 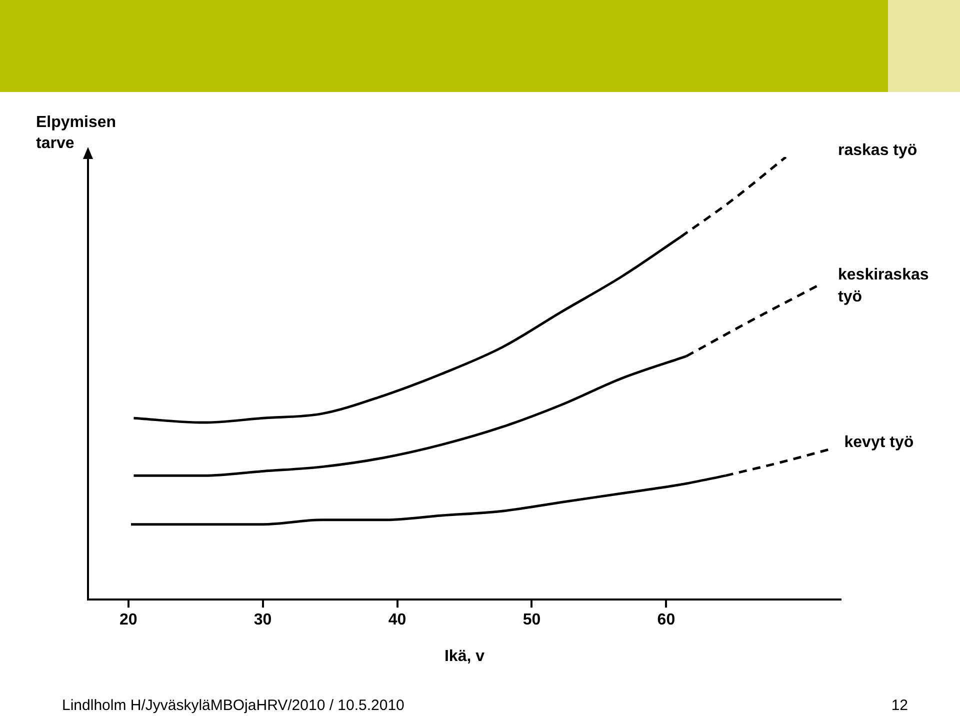 I want to click on text: Lindlholm H/JyväskyläMBOjaHRV/2010 / 10.5.2010, so click(x=233, y=705).